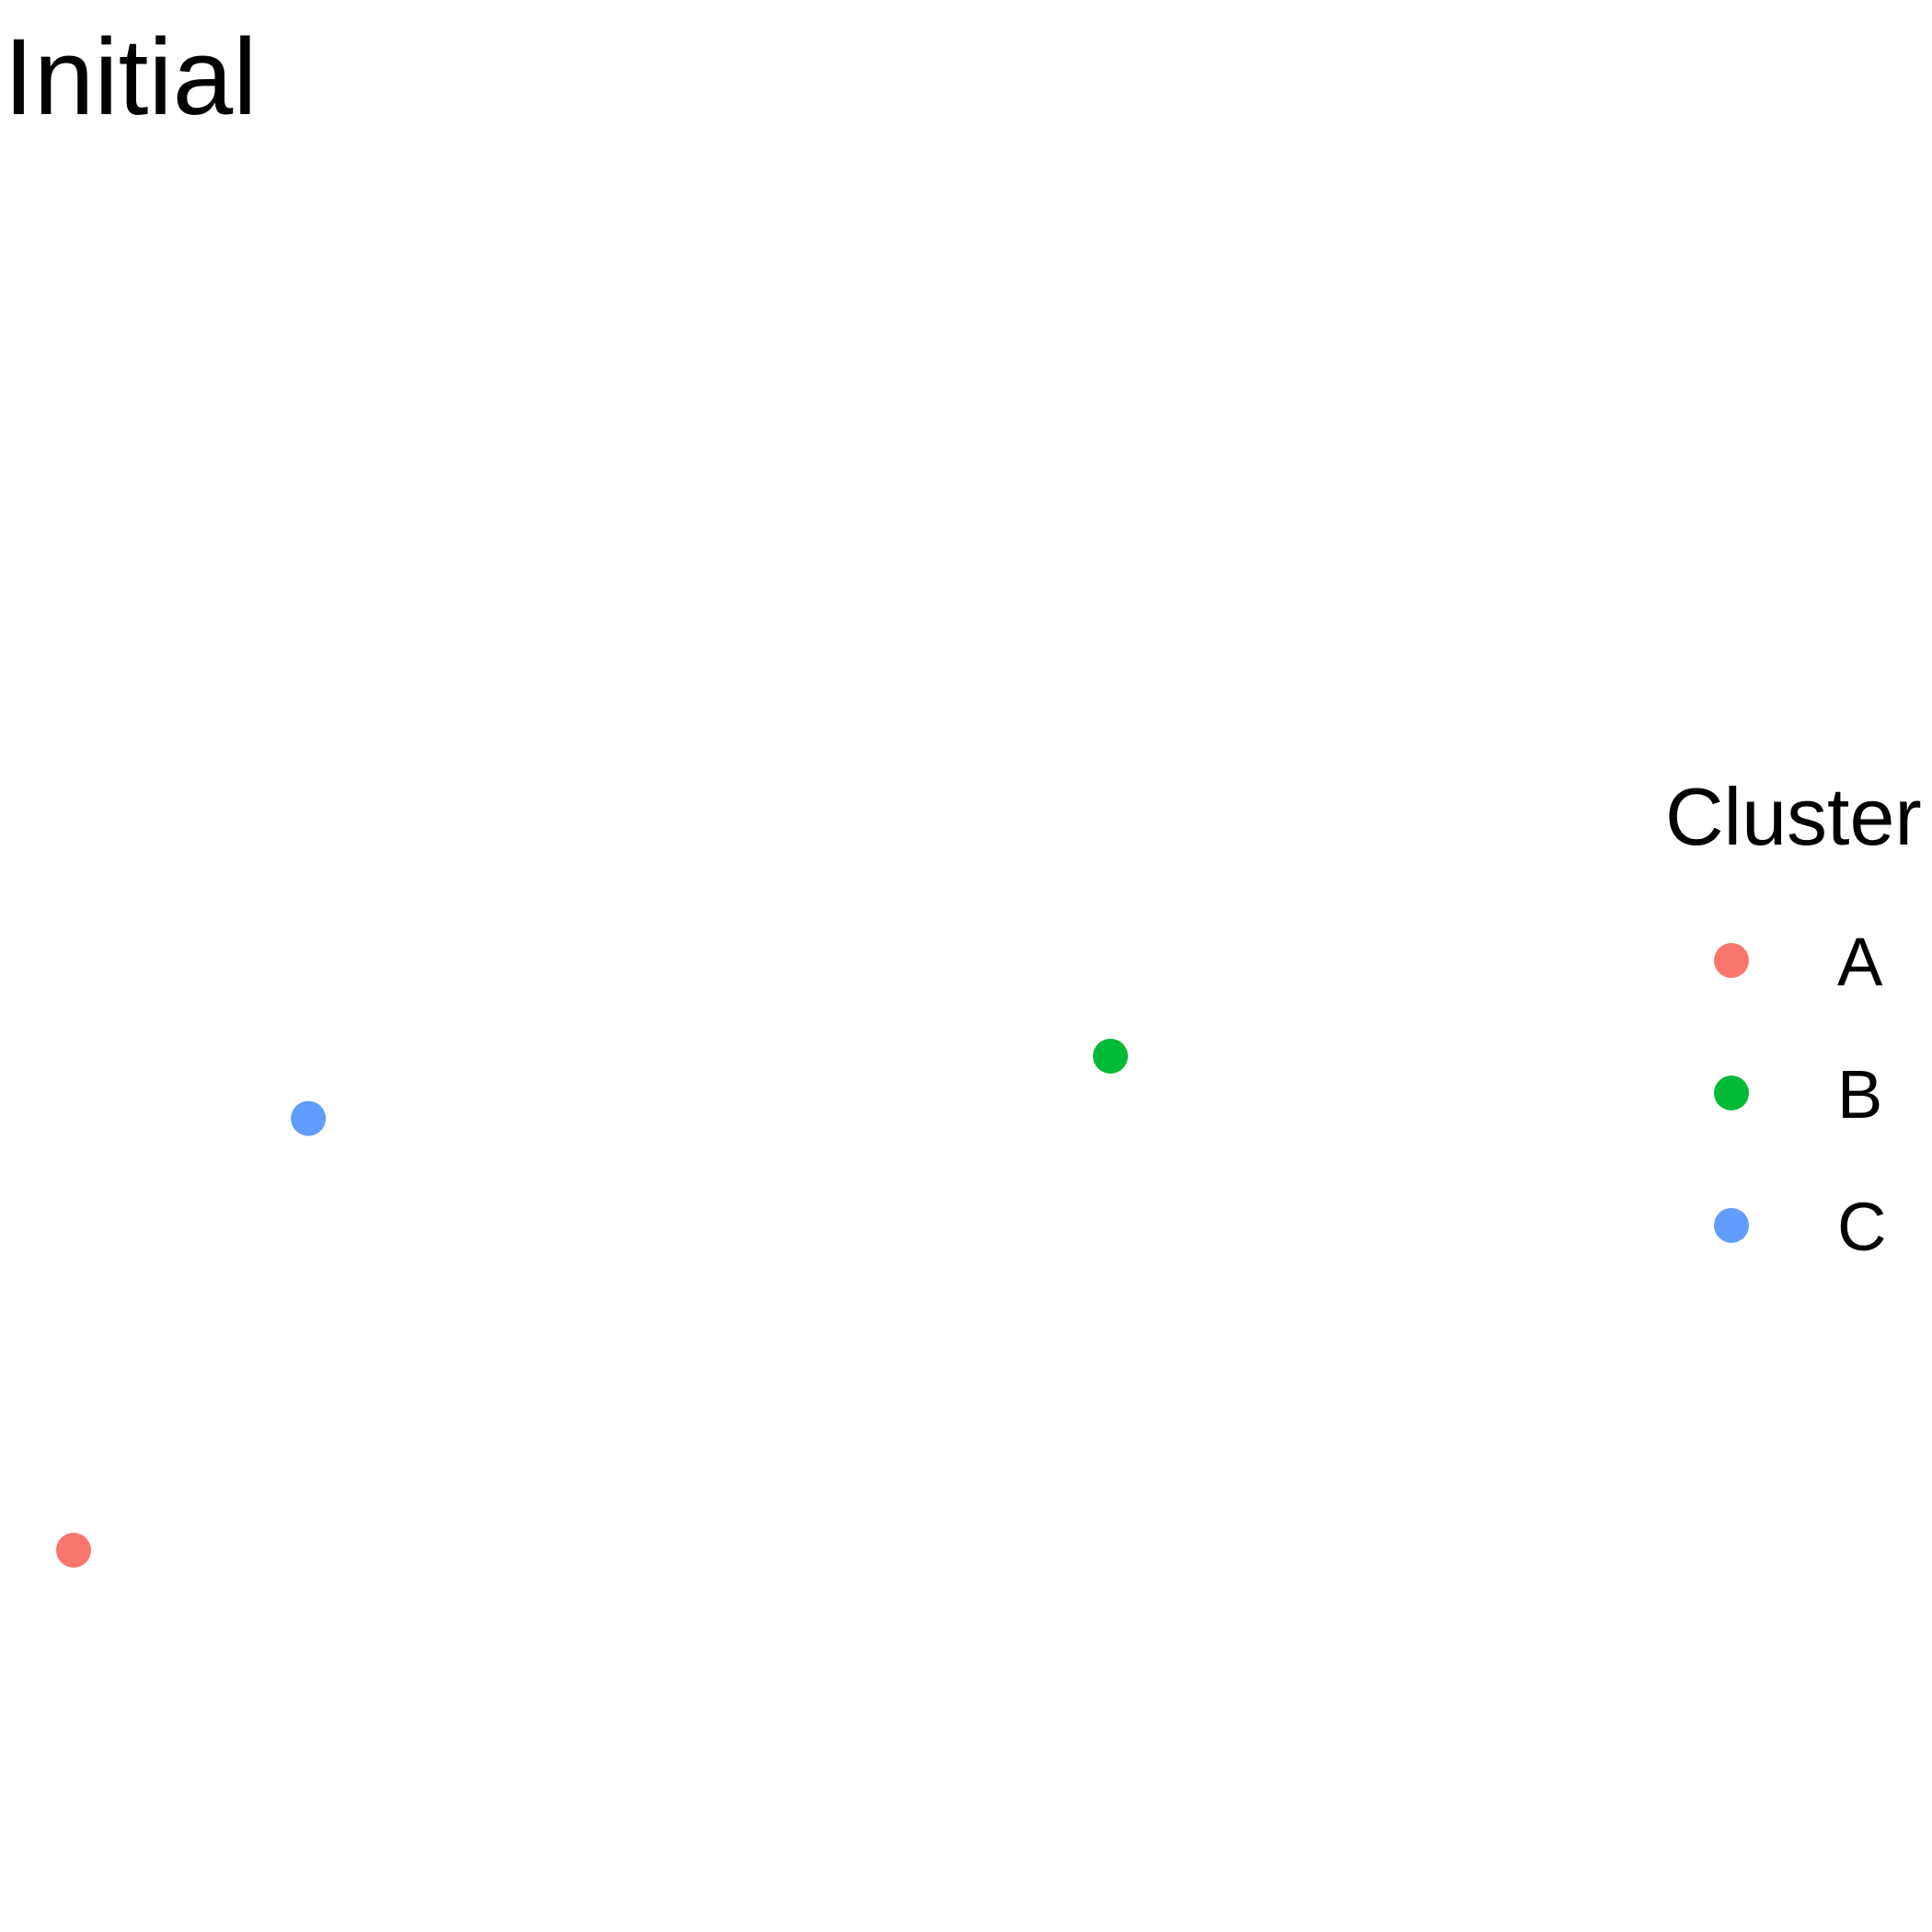 This screenshot has height=1932, width=1932. Describe the element at coordinates (309, 1118) in the screenshot. I see `data-point-c` at that location.